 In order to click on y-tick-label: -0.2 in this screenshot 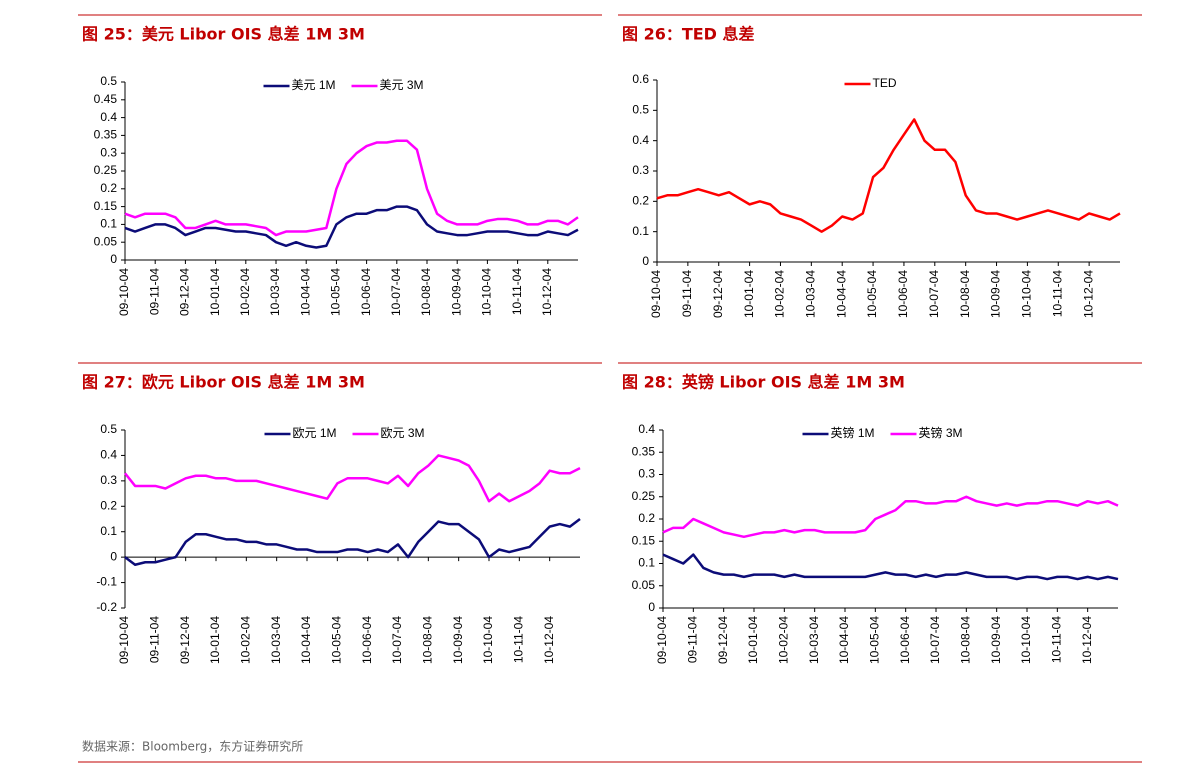, I will do `click(106, 607)`.